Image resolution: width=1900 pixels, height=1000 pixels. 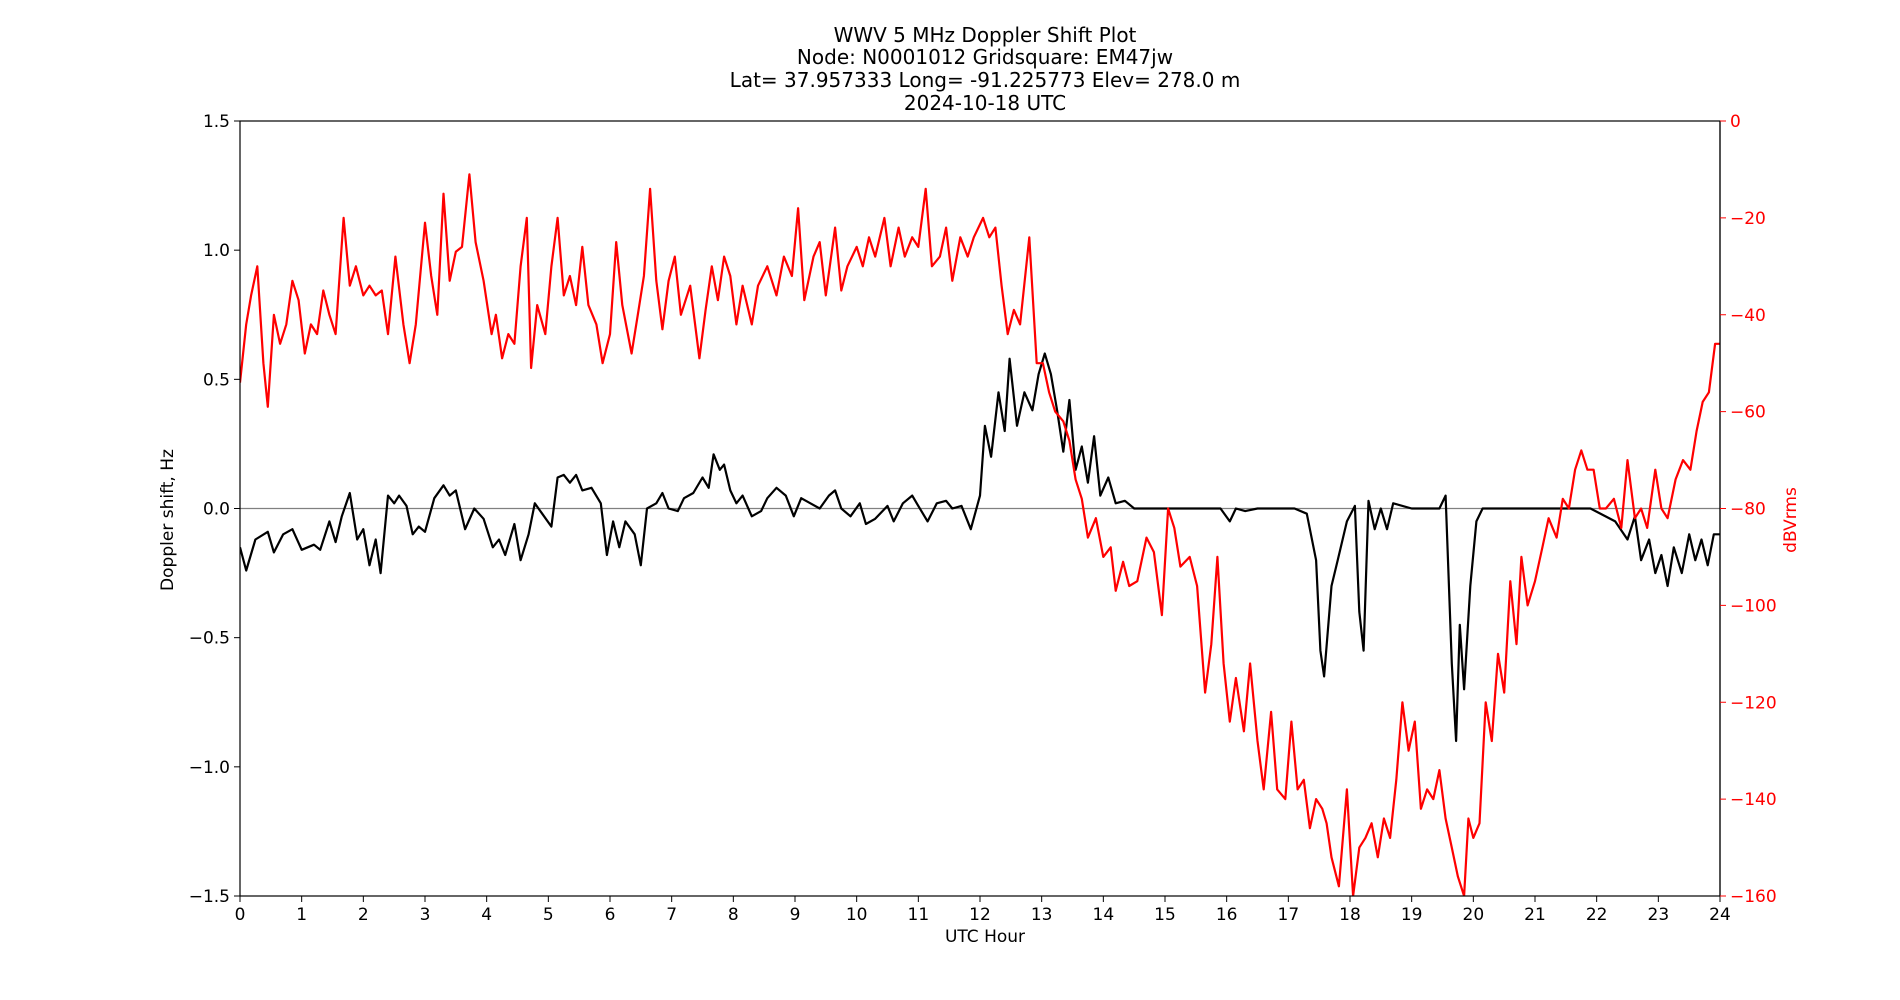 I want to click on x-tick-label: 1, so click(x=301, y=915).